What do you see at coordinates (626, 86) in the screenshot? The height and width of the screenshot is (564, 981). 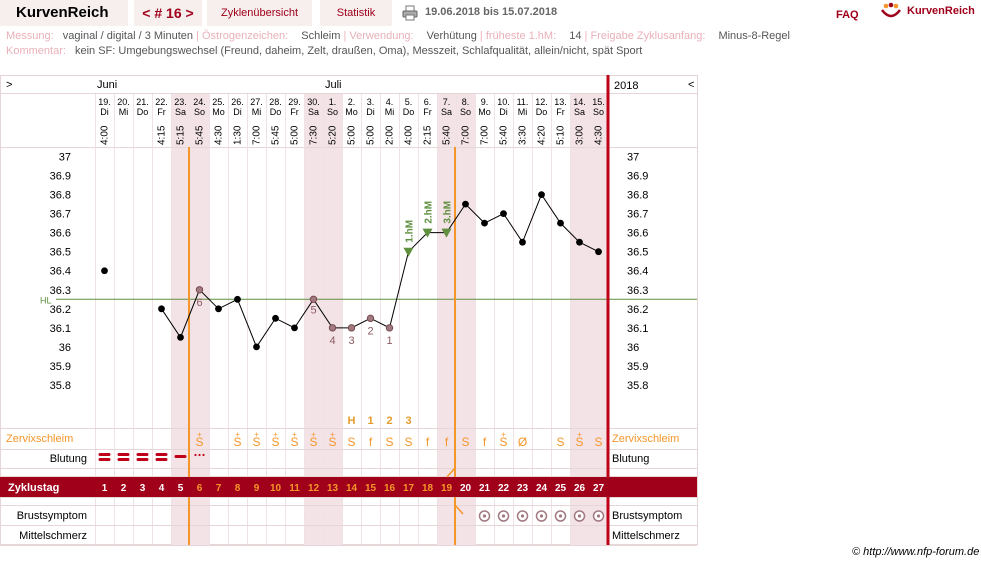 I see `year-label: 2018` at bounding box center [626, 86].